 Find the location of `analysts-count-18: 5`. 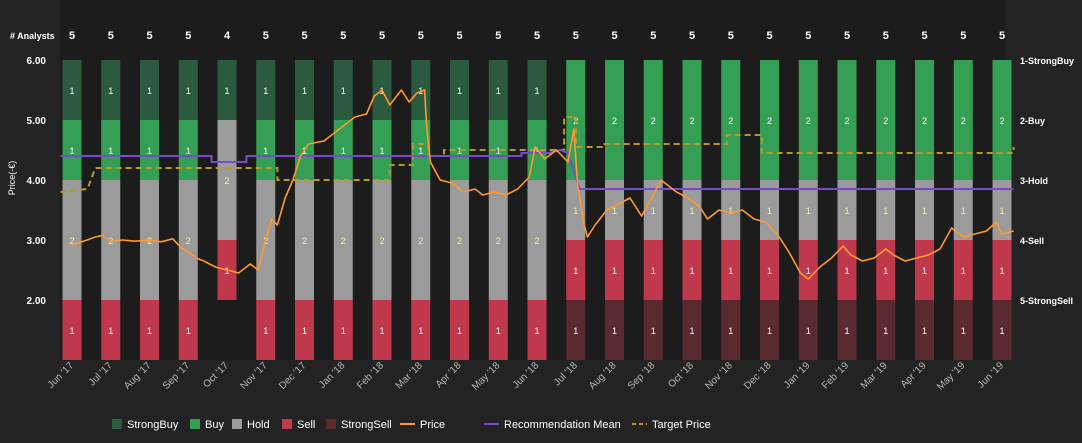

analysts-count-18: 5 is located at coordinates (769, 36).